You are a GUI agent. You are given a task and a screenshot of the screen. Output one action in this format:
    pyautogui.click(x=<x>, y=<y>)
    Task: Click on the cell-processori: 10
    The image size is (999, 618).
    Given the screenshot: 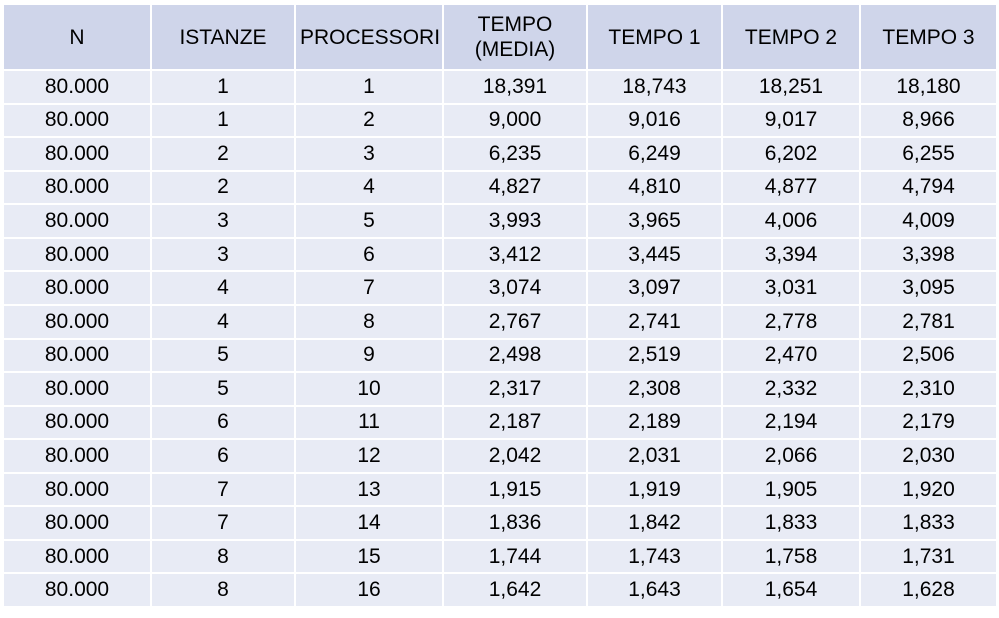 What is the action you would take?
    pyautogui.click(x=369, y=389)
    